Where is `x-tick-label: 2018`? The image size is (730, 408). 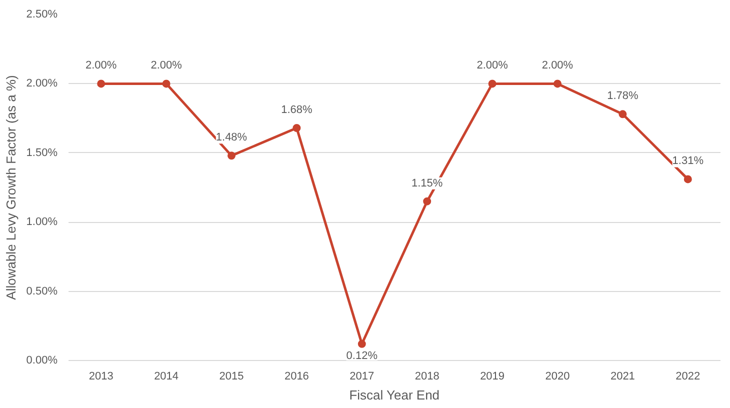
x-tick-label: 2018 is located at coordinates (427, 376).